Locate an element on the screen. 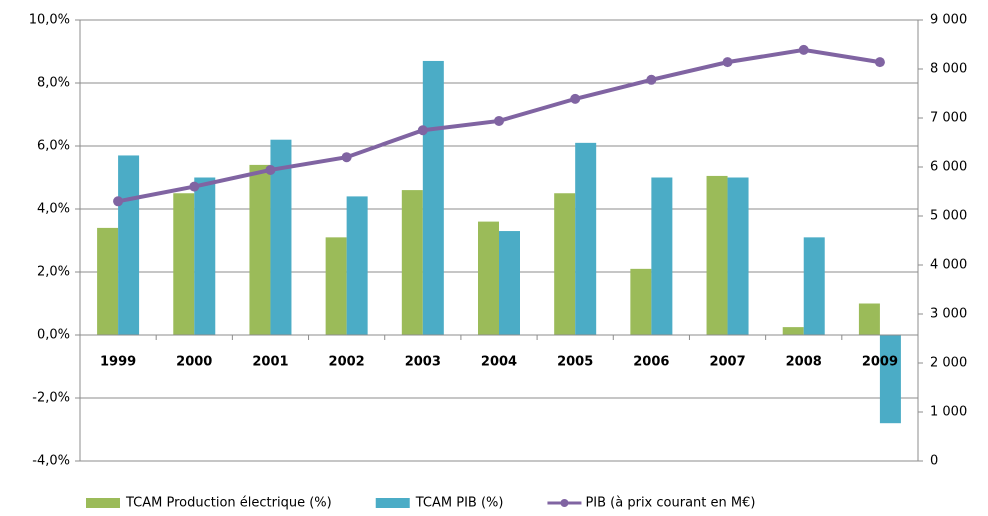 This screenshot has height=516, width=988. y2-tick-label: 1 000 is located at coordinates (948, 412).